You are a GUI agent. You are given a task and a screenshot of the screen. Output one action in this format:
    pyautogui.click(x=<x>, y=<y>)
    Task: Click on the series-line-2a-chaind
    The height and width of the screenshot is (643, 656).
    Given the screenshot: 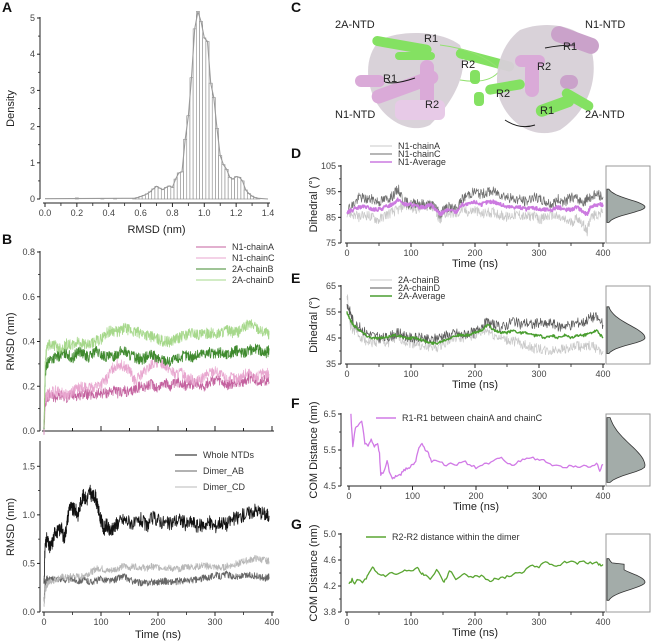 What is the action you would take?
    pyautogui.click(x=475, y=324)
    